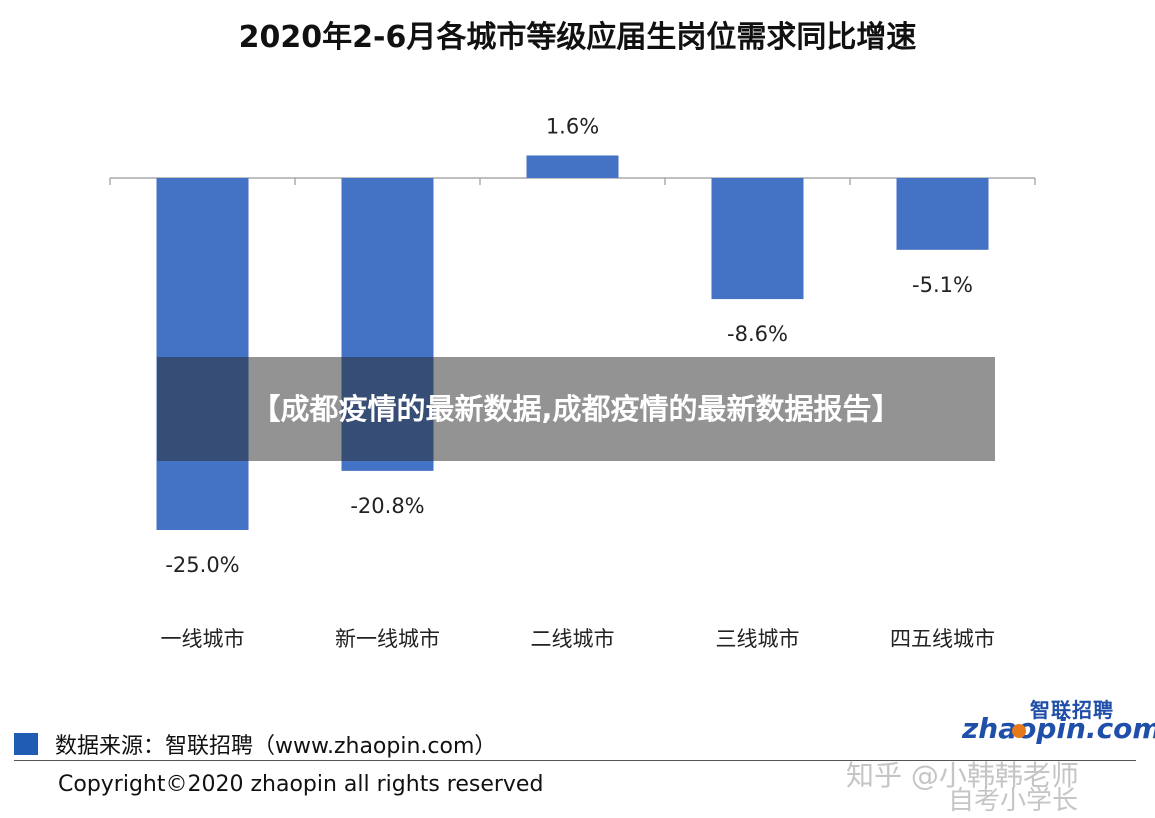 Image resolution: width=1155 pixels, height=818 pixels. Describe the element at coordinates (575, 760) in the screenshot. I see `footer-divider` at that location.